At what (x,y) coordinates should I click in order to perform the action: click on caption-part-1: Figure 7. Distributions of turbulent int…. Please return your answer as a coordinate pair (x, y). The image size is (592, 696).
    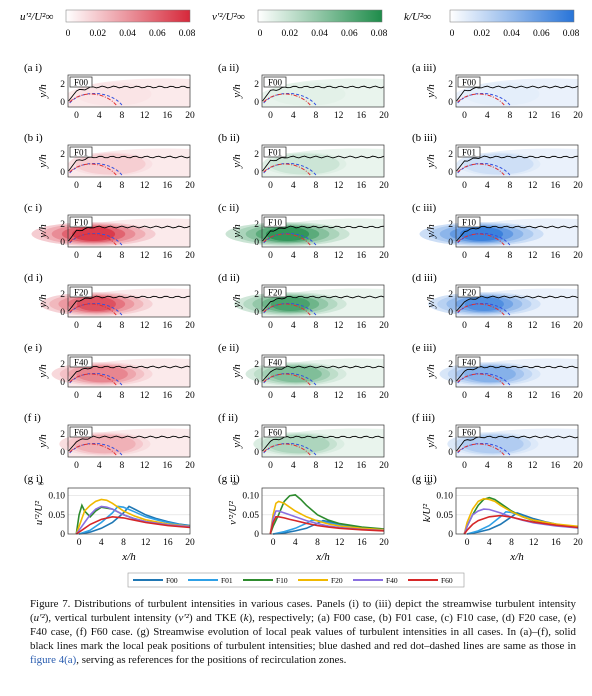
    Looking at the image, I should click on (303, 611).